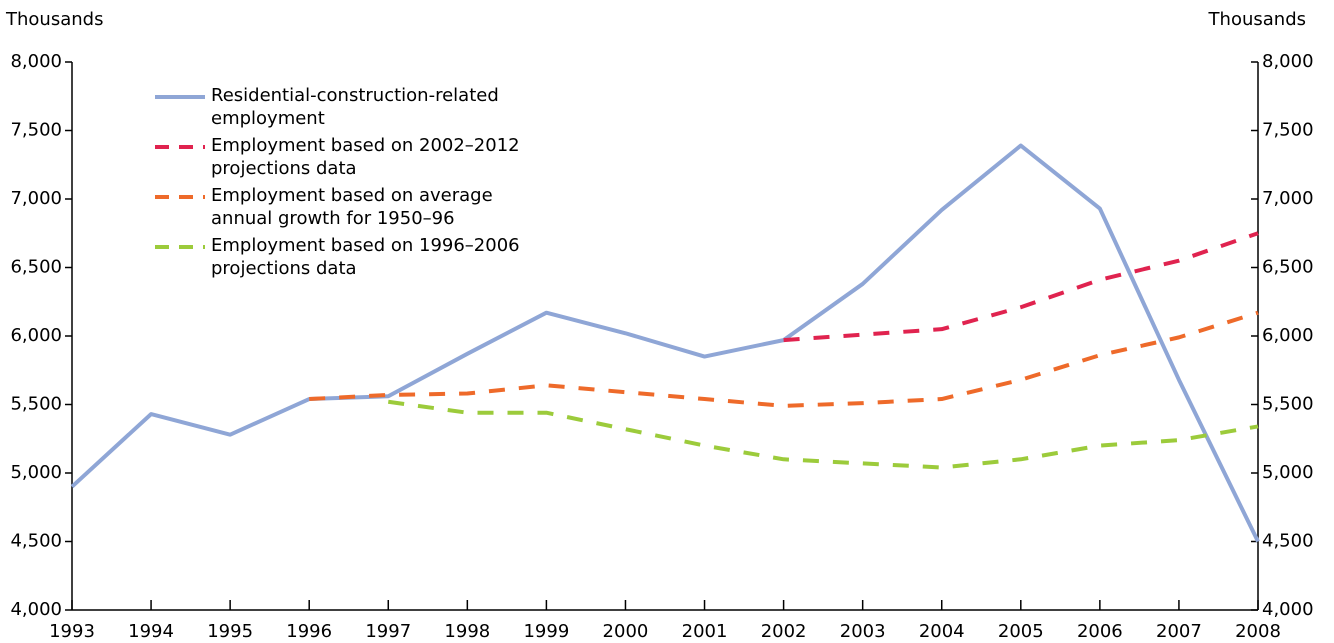  What do you see at coordinates (942, 631) in the screenshot?
I see `x-tick-label: 2004` at bounding box center [942, 631].